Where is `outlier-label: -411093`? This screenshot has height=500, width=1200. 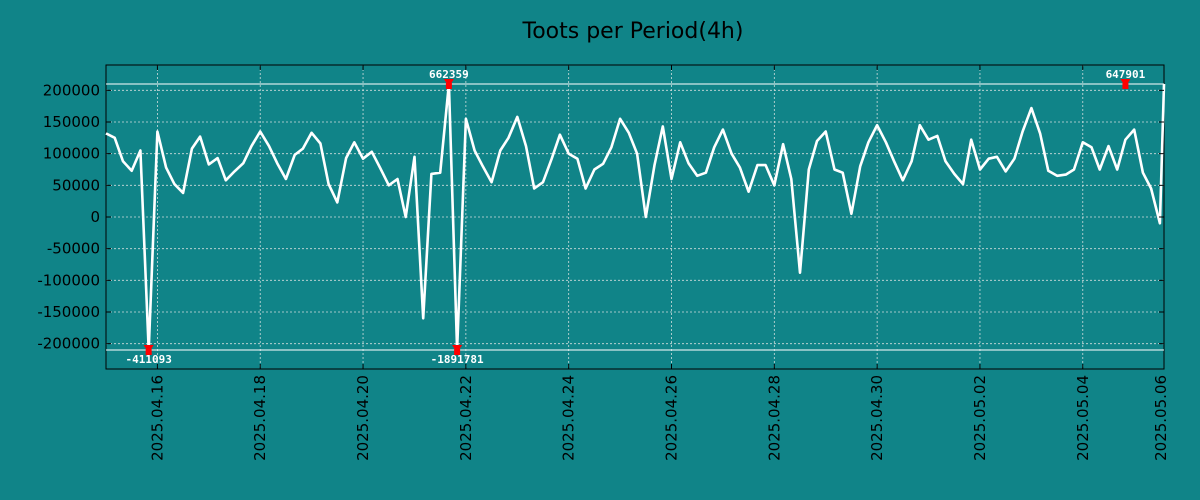 outlier-label: -411093 is located at coordinates (148, 359).